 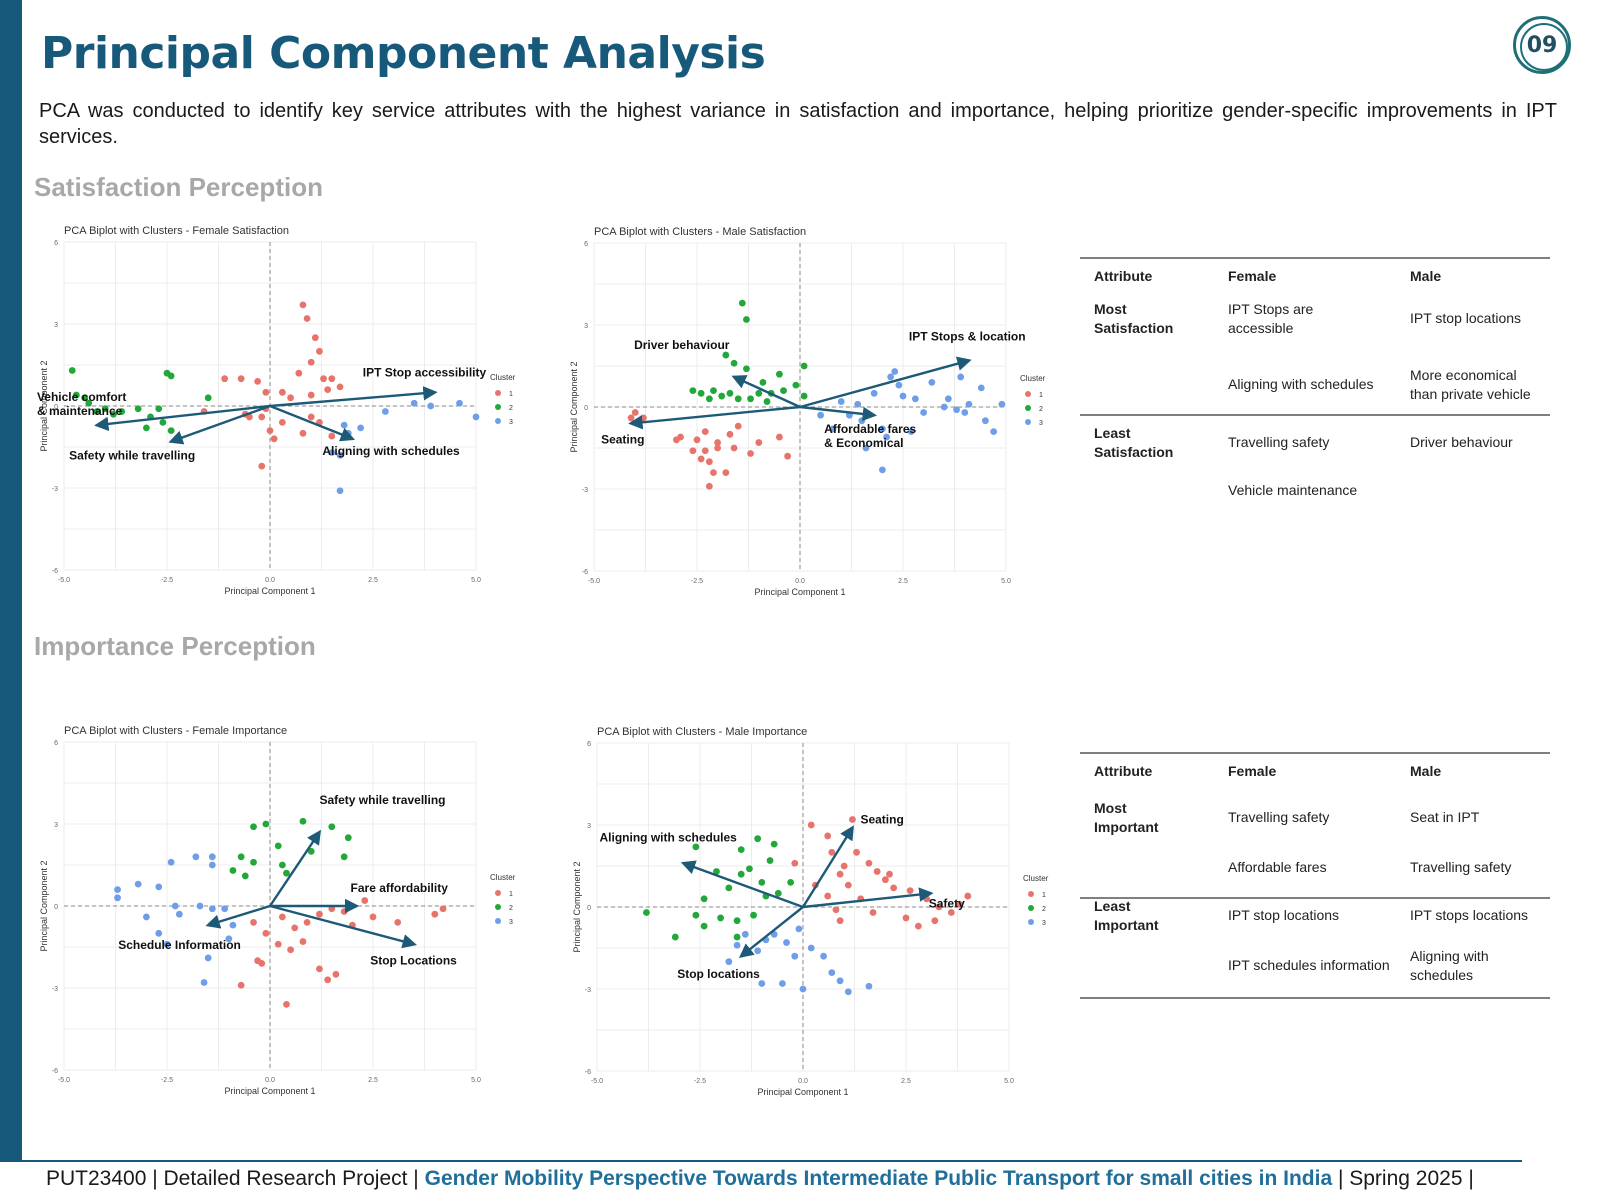 What do you see at coordinates (1465, 318) in the screenshot?
I see `table-cell: IPT stop locations` at bounding box center [1465, 318].